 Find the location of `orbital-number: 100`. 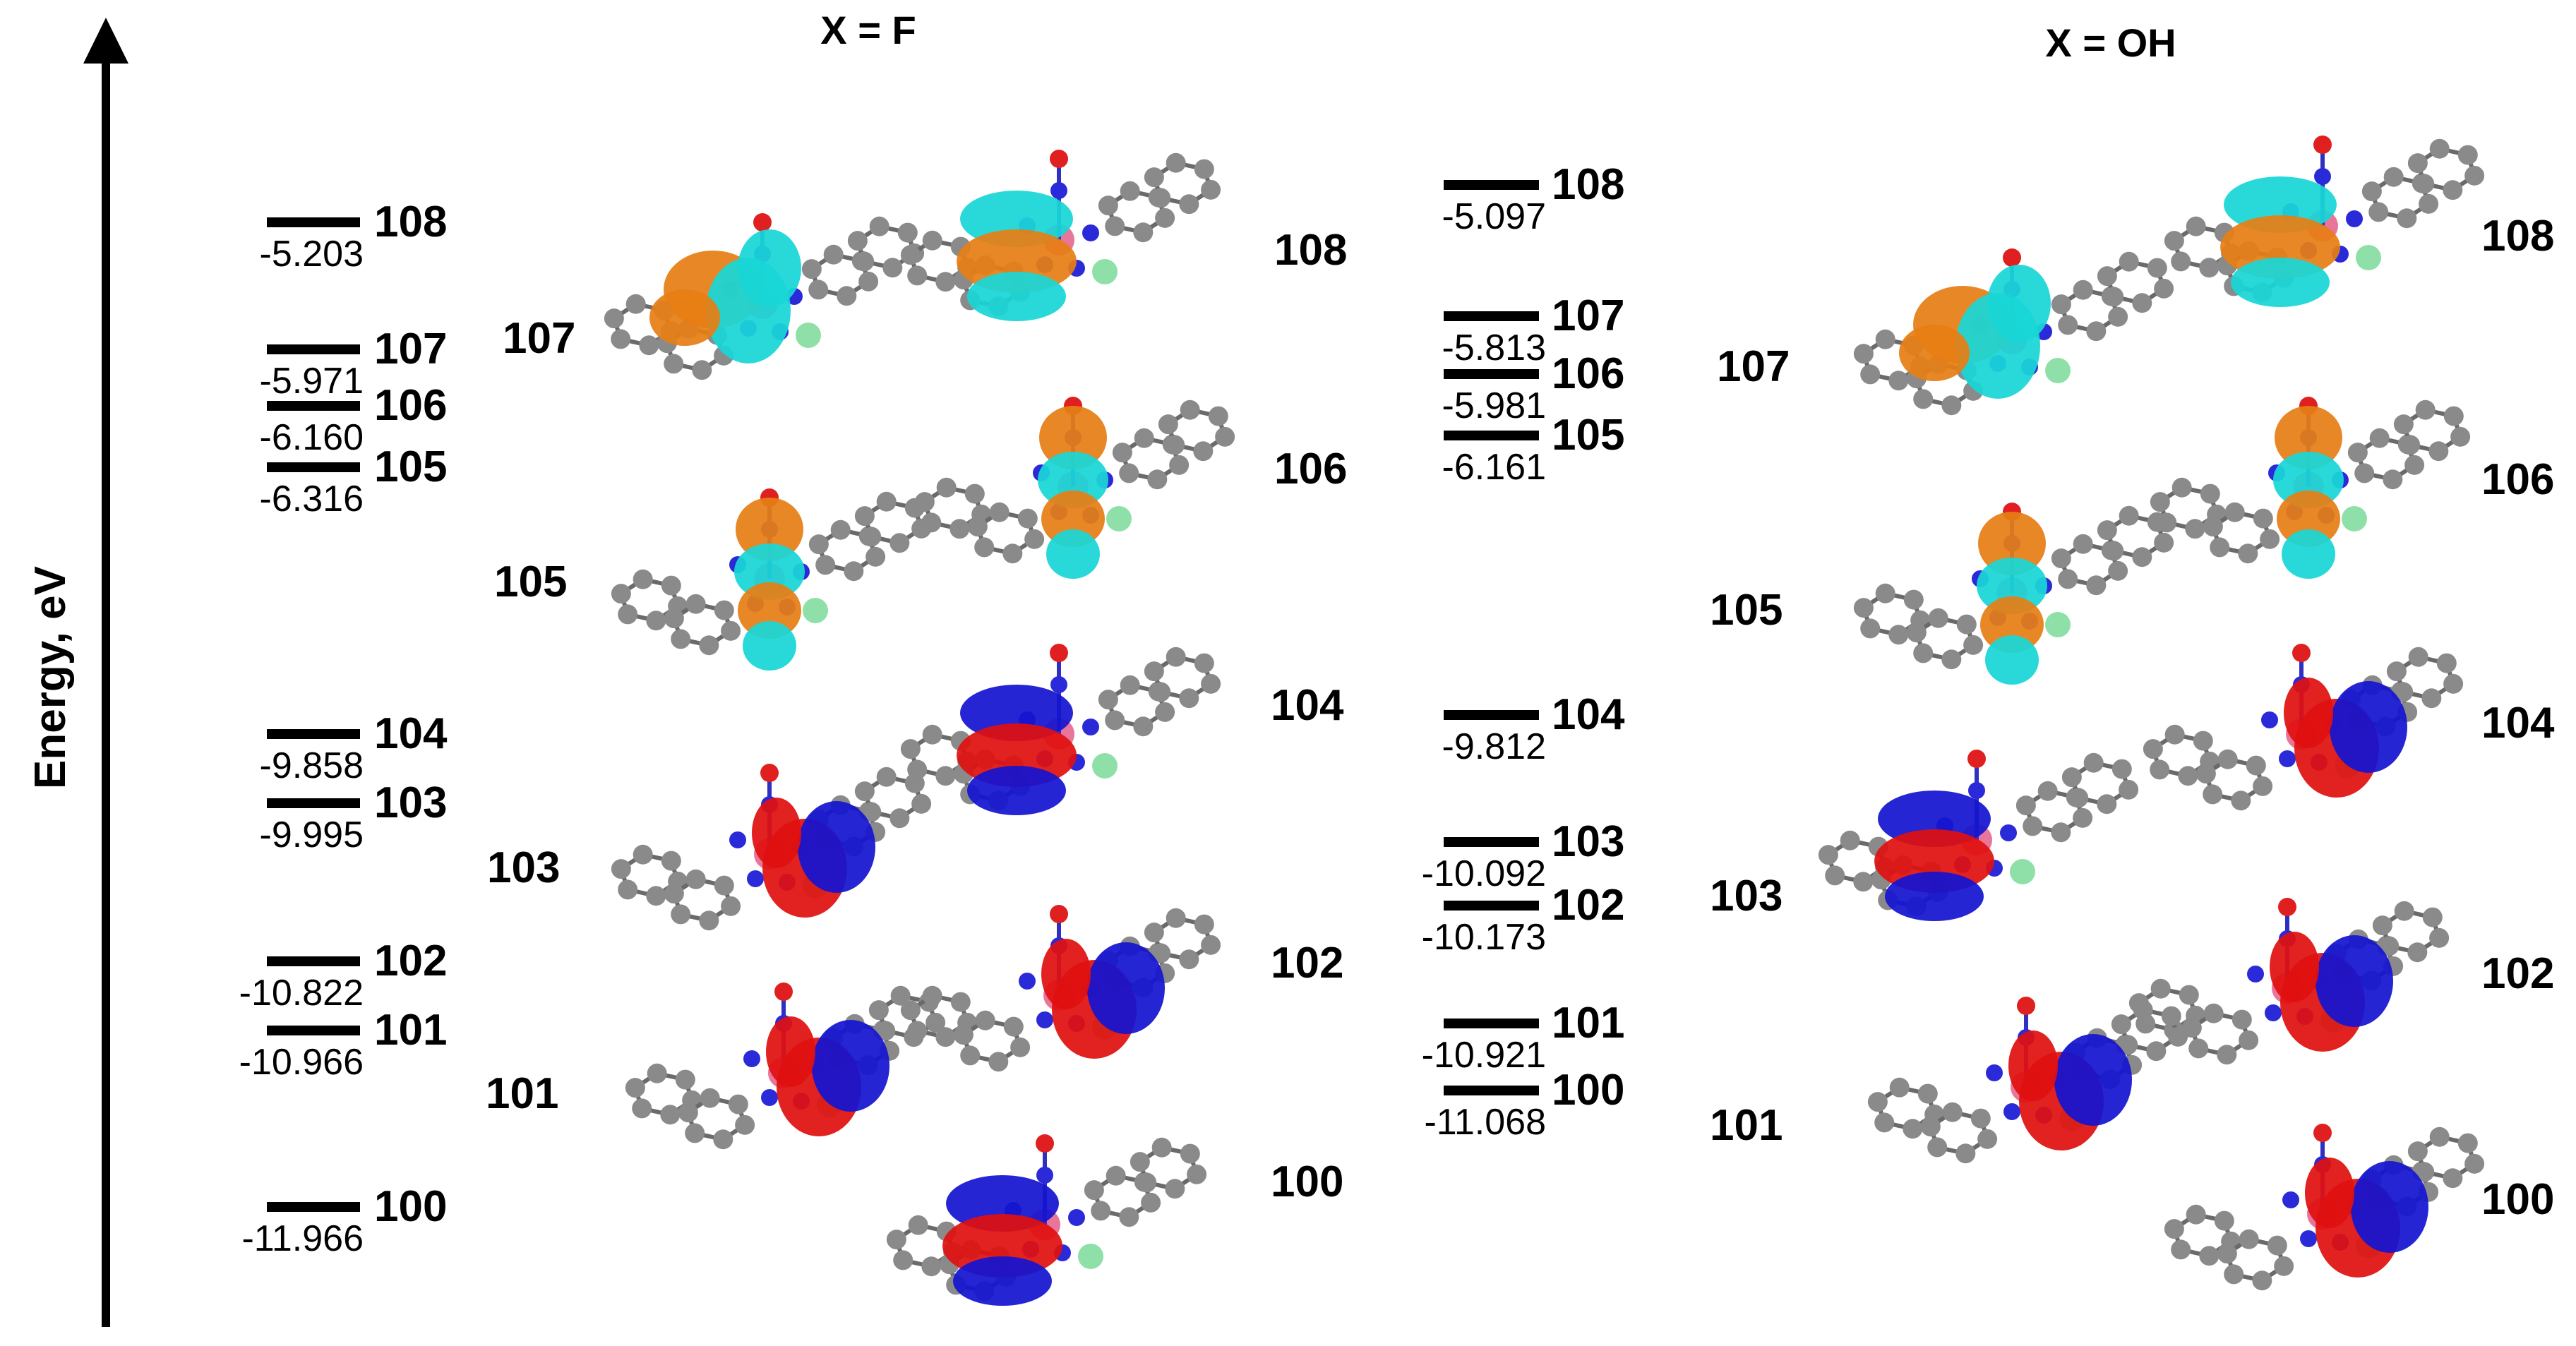

orbital-number: 100 is located at coordinates (1588, 1090).